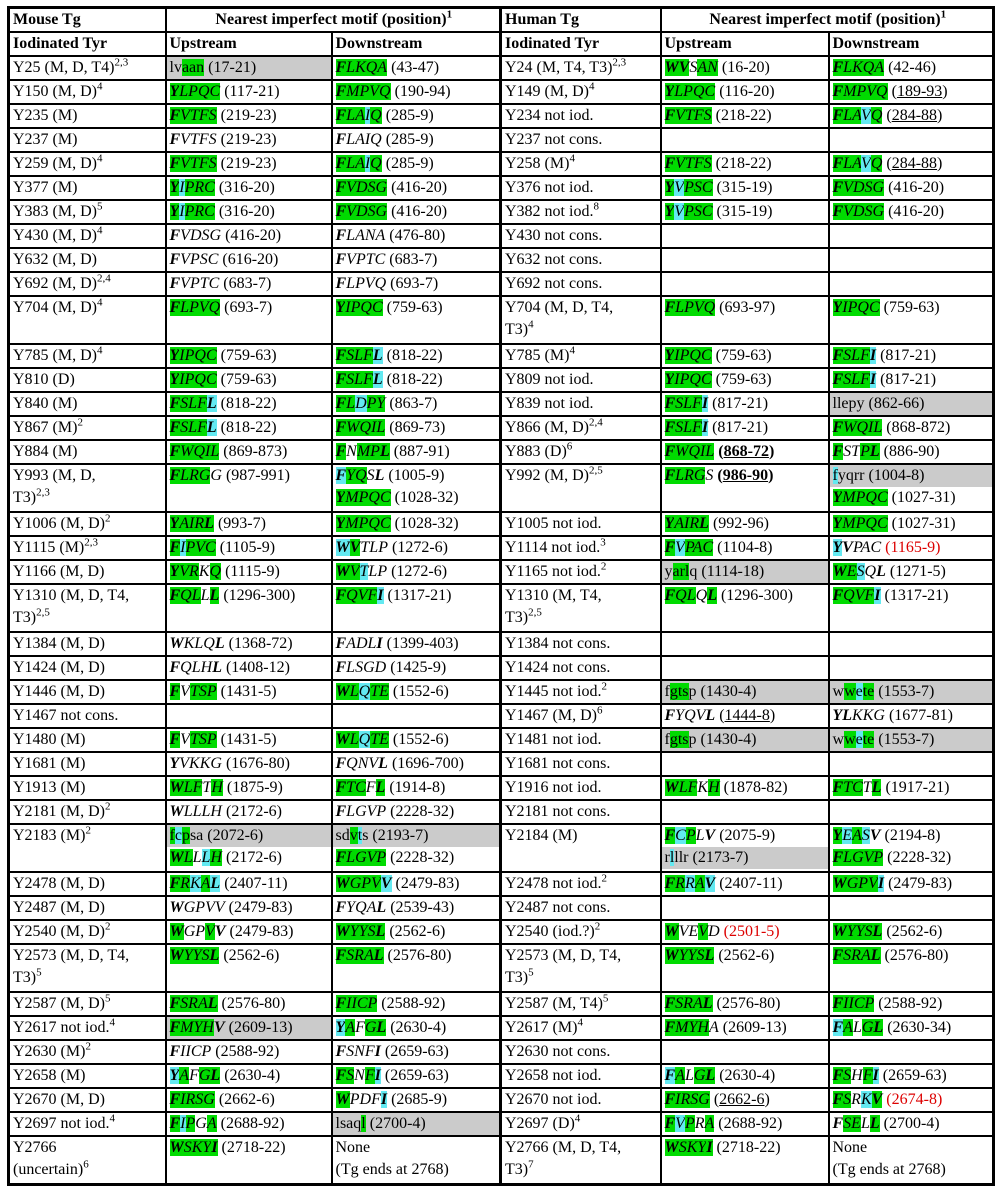 The width and height of the screenshot is (1001, 1186). What do you see at coordinates (699, 1075) in the screenshot?
I see `green-highlight: G` at bounding box center [699, 1075].